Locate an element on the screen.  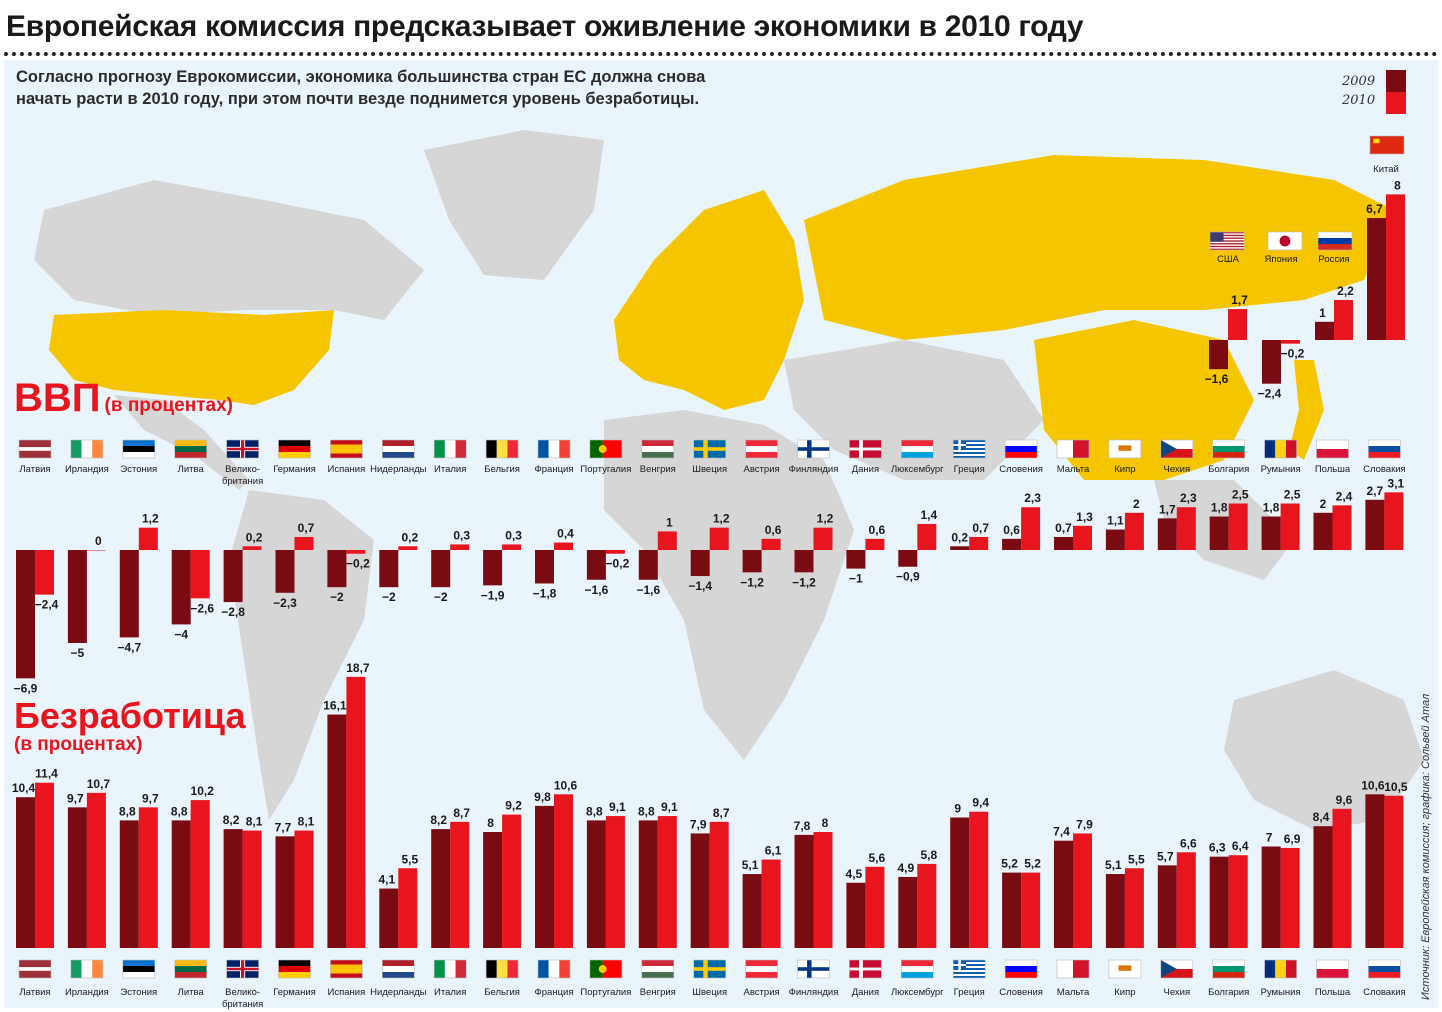
unemp-value-2010-13: 8,7 is located at coordinates (721, 813).